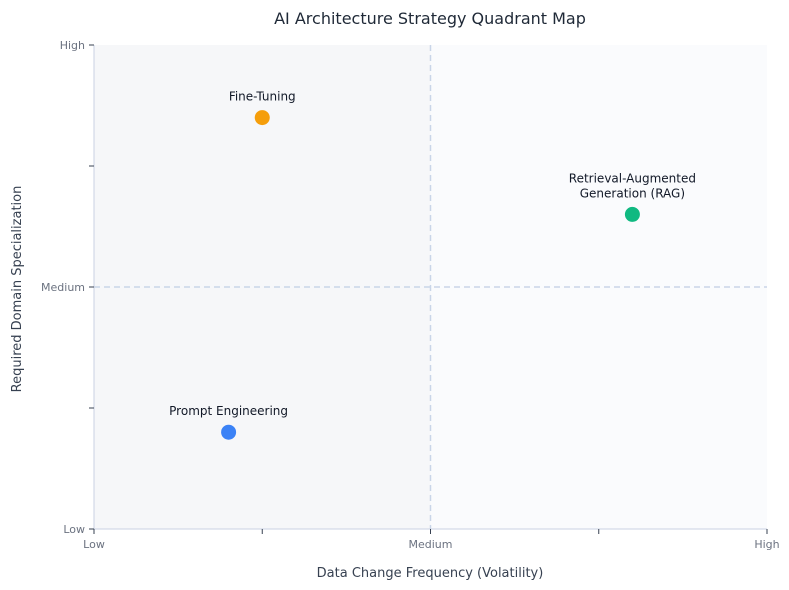 The width and height of the screenshot is (789, 590). What do you see at coordinates (72, 45) in the screenshot?
I see `y-tick-label: High` at bounding box center [72, 45].